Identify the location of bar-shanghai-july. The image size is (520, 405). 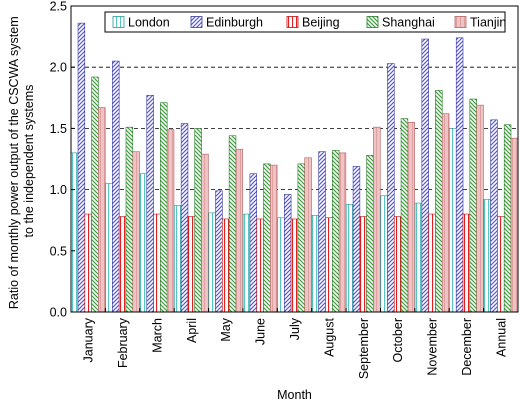
(301, 238).